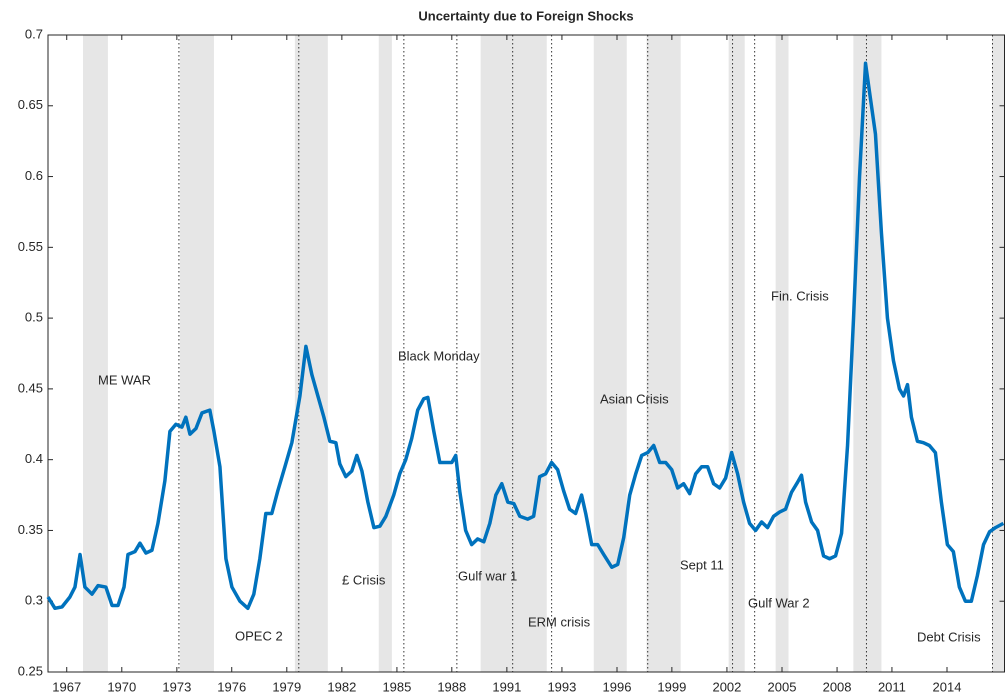 This screenshot has width=1005, height=700. I want to click on x-tick-label: 2005, so click(782, 686).